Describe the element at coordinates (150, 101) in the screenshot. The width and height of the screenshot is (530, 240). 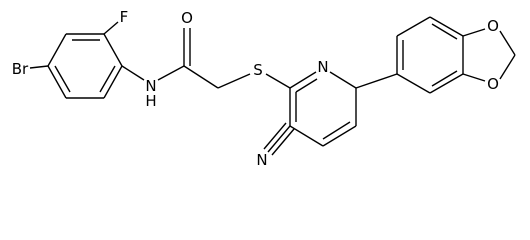
I see `atom-label: H` at that location.